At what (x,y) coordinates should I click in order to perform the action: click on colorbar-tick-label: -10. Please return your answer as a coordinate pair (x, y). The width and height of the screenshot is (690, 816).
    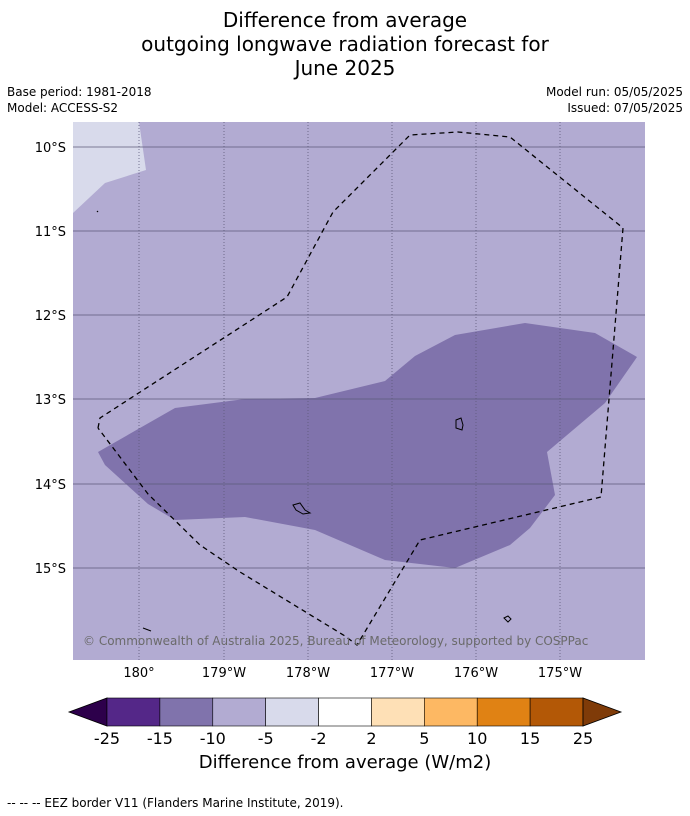
    Looking at the image, I should click on (213, 738).